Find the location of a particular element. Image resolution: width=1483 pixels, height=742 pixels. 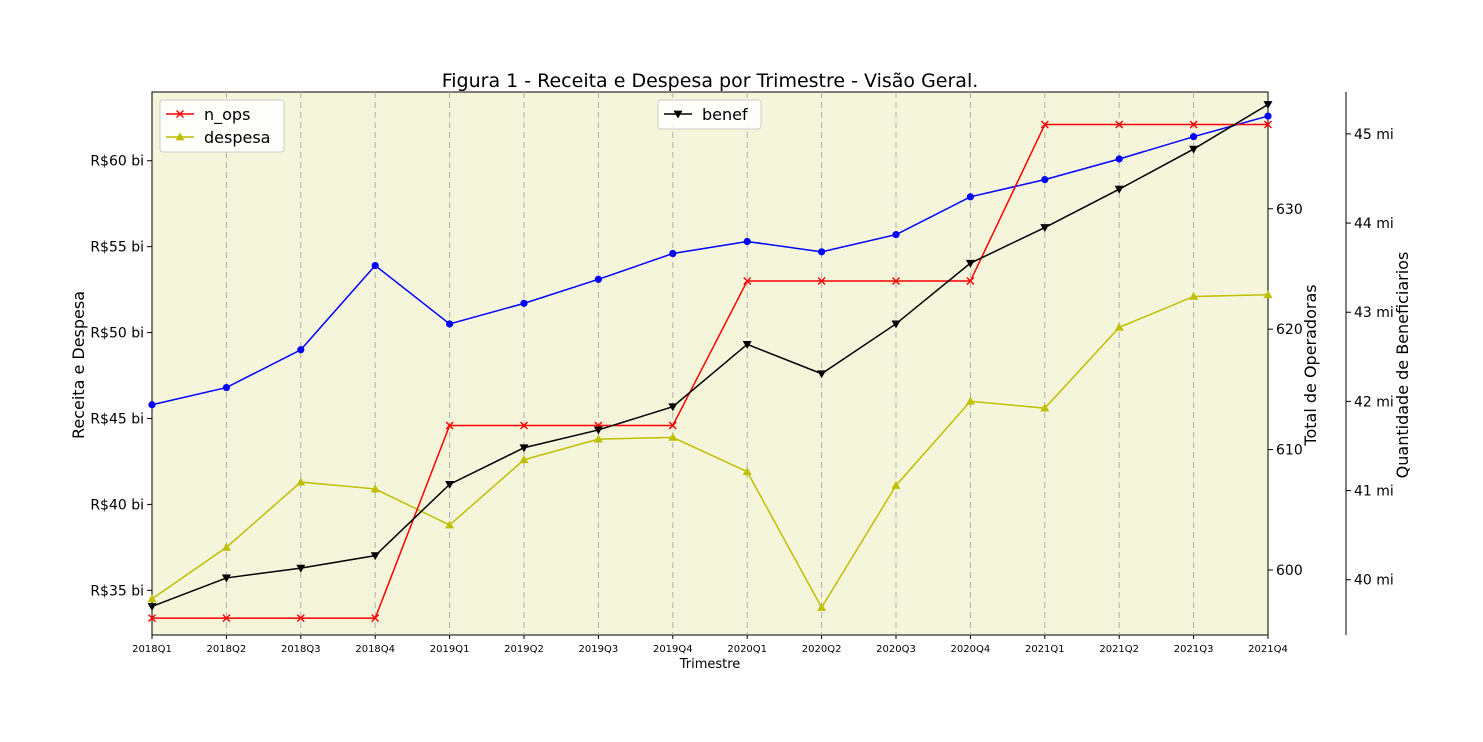

right2-tick-label: 40 mi is located at coordinates (1374, 581).